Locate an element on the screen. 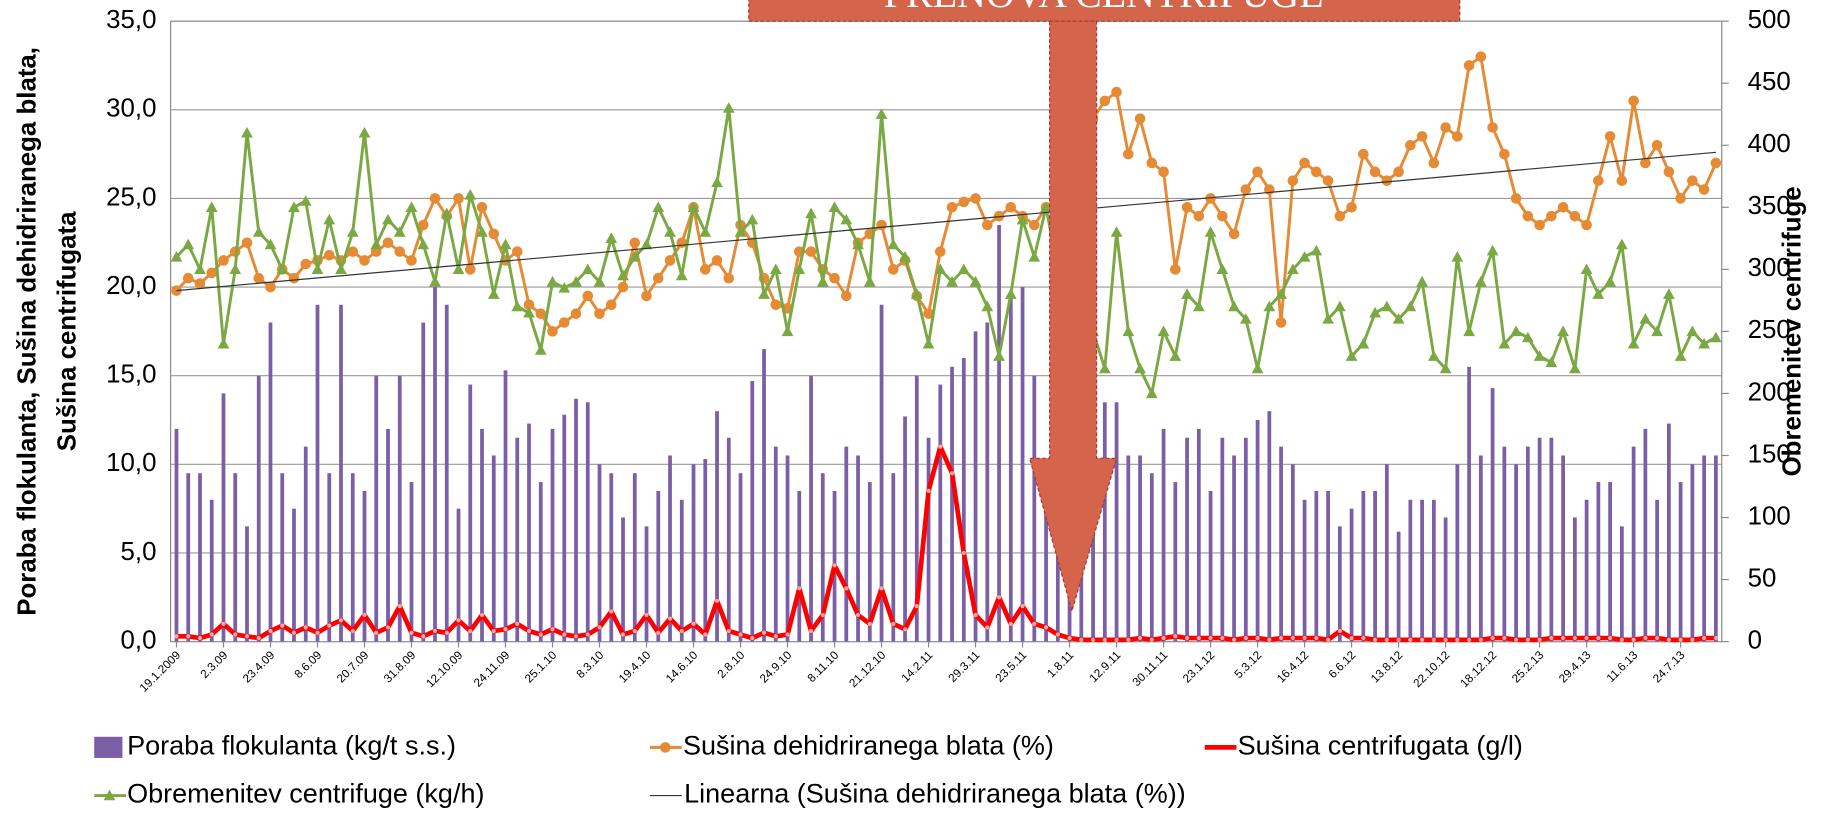 The width and height of the screenshot is (1843, 817). x-tick-label: 30.11.11 is located at coordinates (1150, 669).